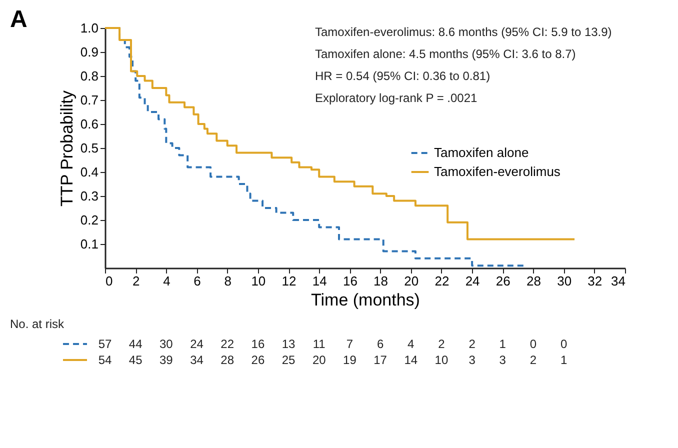 The height and width of the screenshot is (448, 678). Describe the element at coordinates (333, 344) in the screenshot. I see `text: 57 44 30 24 22 16 13 11 7 6 4 2 2 1 0 0` at that location.